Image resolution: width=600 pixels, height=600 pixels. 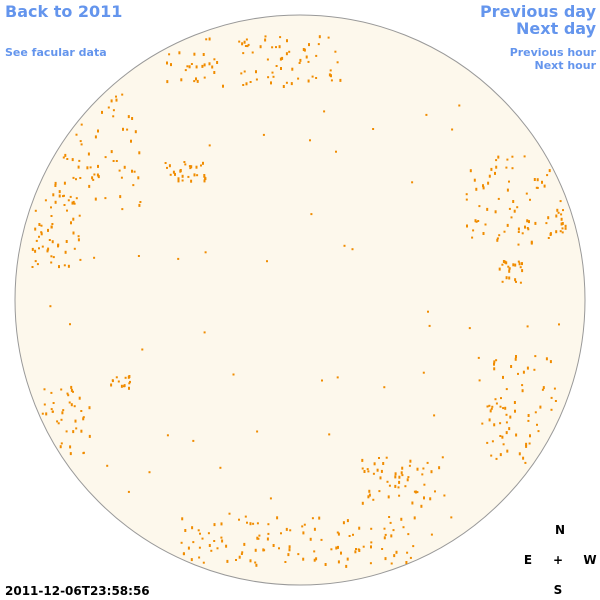 What do you see at coordinates (56, 52) in the screenshot?
I see `facular-data-link: See facular data` at bounding box center [56, 52].